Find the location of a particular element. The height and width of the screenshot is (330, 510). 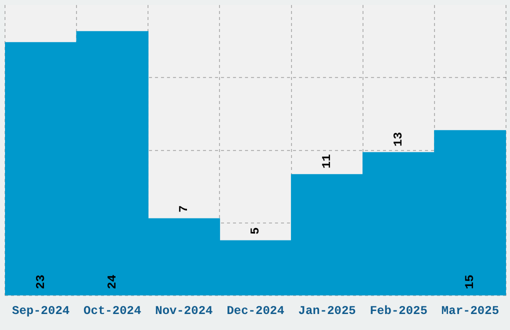

x-tick-label: Jan-2025 is located at coordinates (327, 311).